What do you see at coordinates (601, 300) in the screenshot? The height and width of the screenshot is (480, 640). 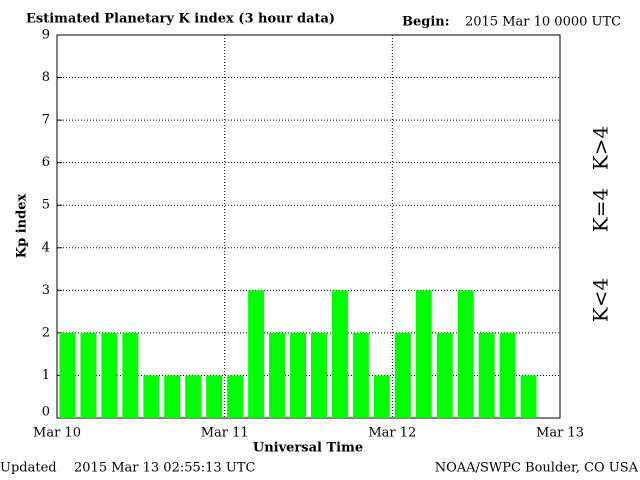 I see `legend-entry: K<4` at bounding box center [601, 300].